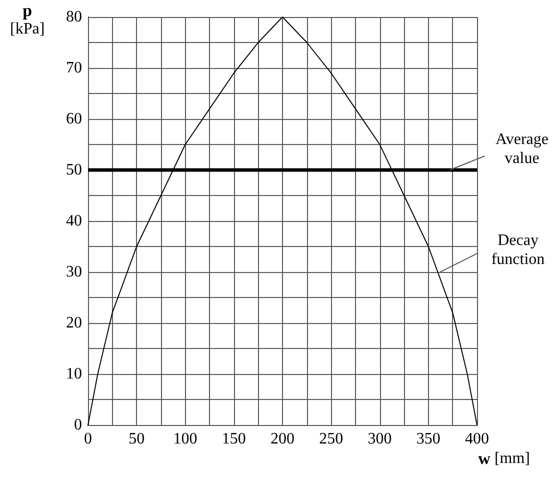 This screenshot has height=477, width=560. What do you see at coordinates (78, 425) in the screenshot?
I see `y-tick-label: 0` at bounding box center [78, 425].